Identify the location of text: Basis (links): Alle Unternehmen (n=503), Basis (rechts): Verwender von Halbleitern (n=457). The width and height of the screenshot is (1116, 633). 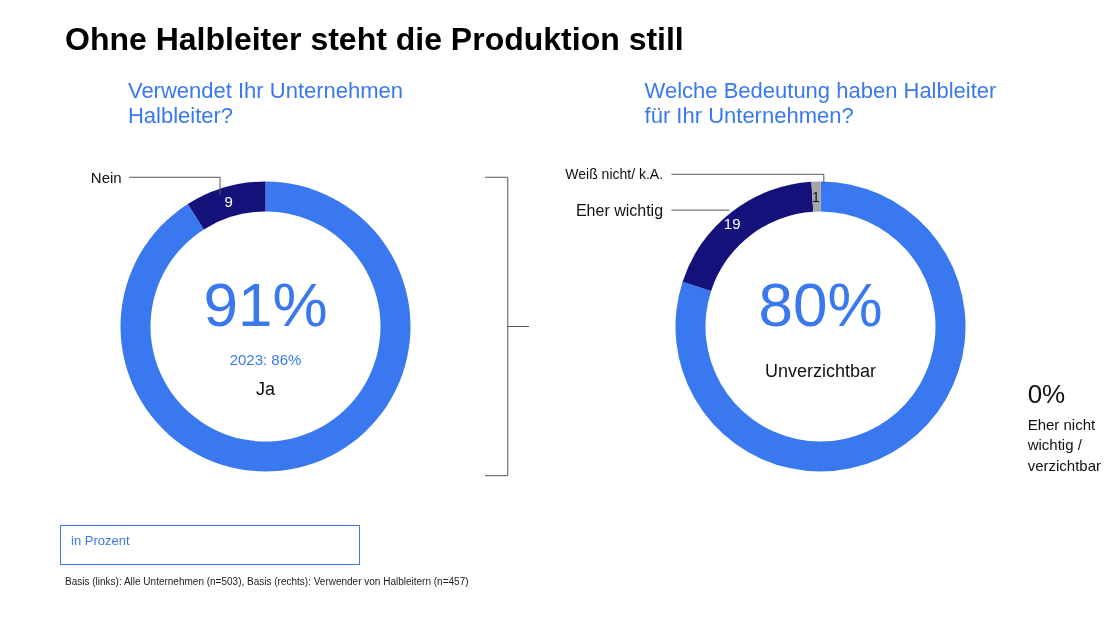
(267, 582).